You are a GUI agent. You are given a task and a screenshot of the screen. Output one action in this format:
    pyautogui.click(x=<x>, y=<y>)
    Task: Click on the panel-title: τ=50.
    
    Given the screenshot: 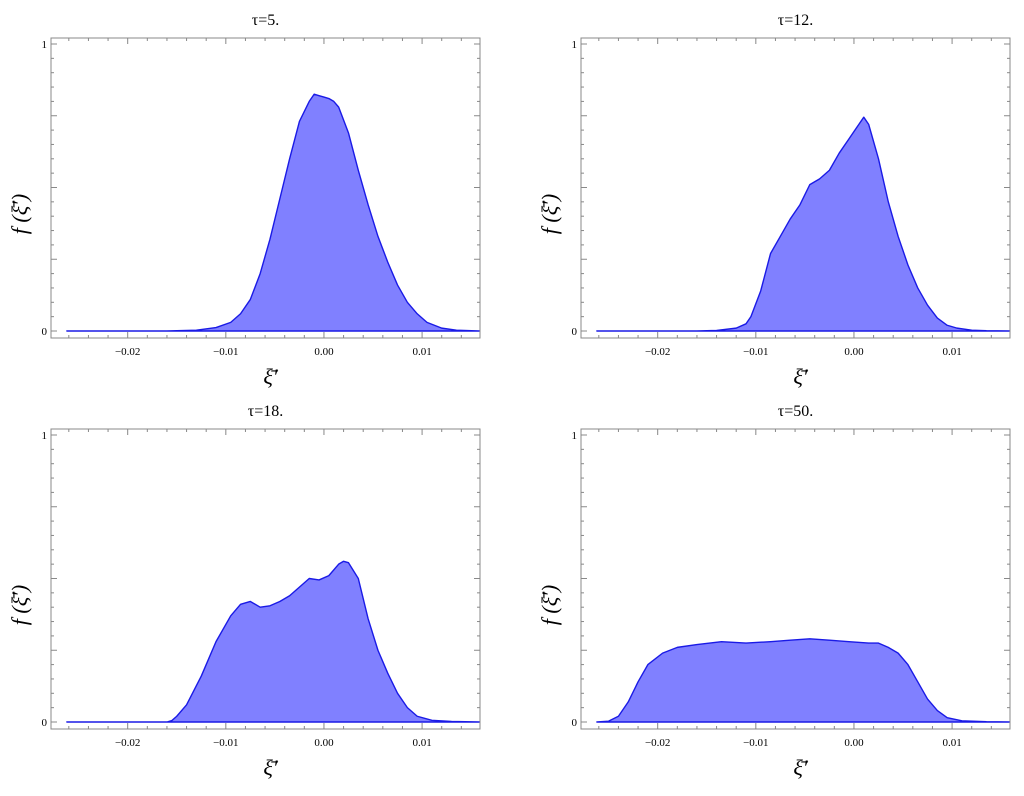 What is the action you would take?
    pyautogui.click(x=795, y=411)
    